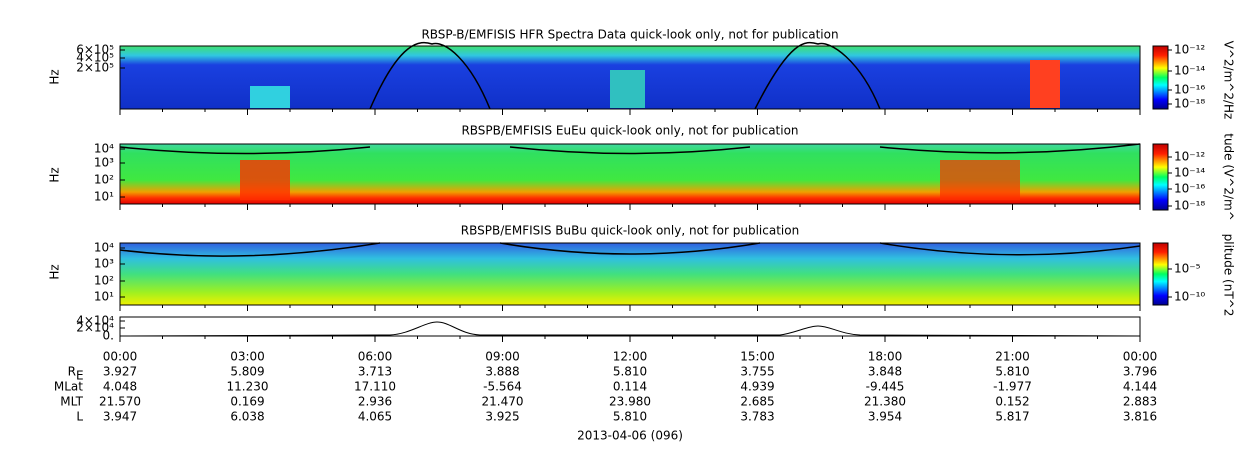  Describe the element at coordinates (95, 328) in the screenshot. I see `y-tick-label: 2×10⁴` at that location.